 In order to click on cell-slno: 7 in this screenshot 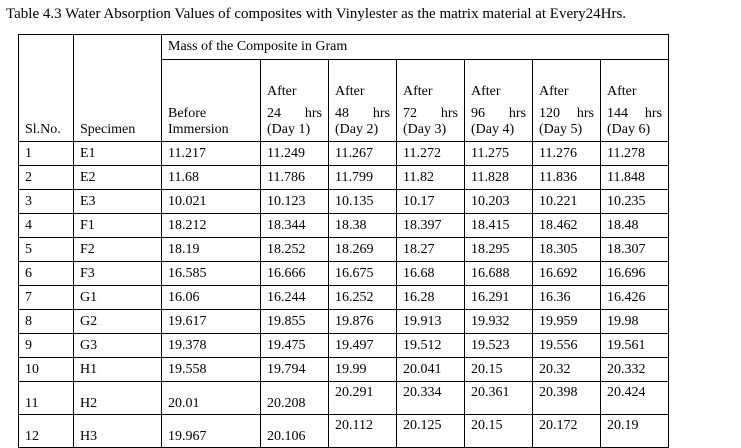, I will do `click(46, 297)`.